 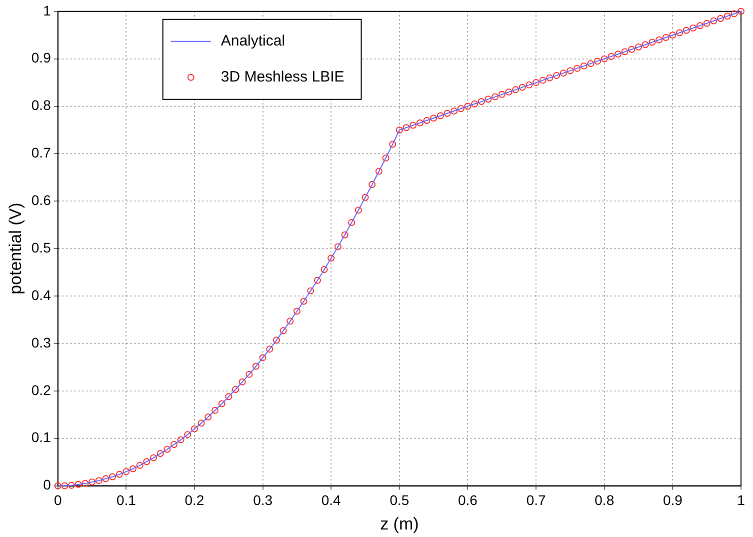 I want to click on x-axis-title: z (m), so click(x=399, y=524).